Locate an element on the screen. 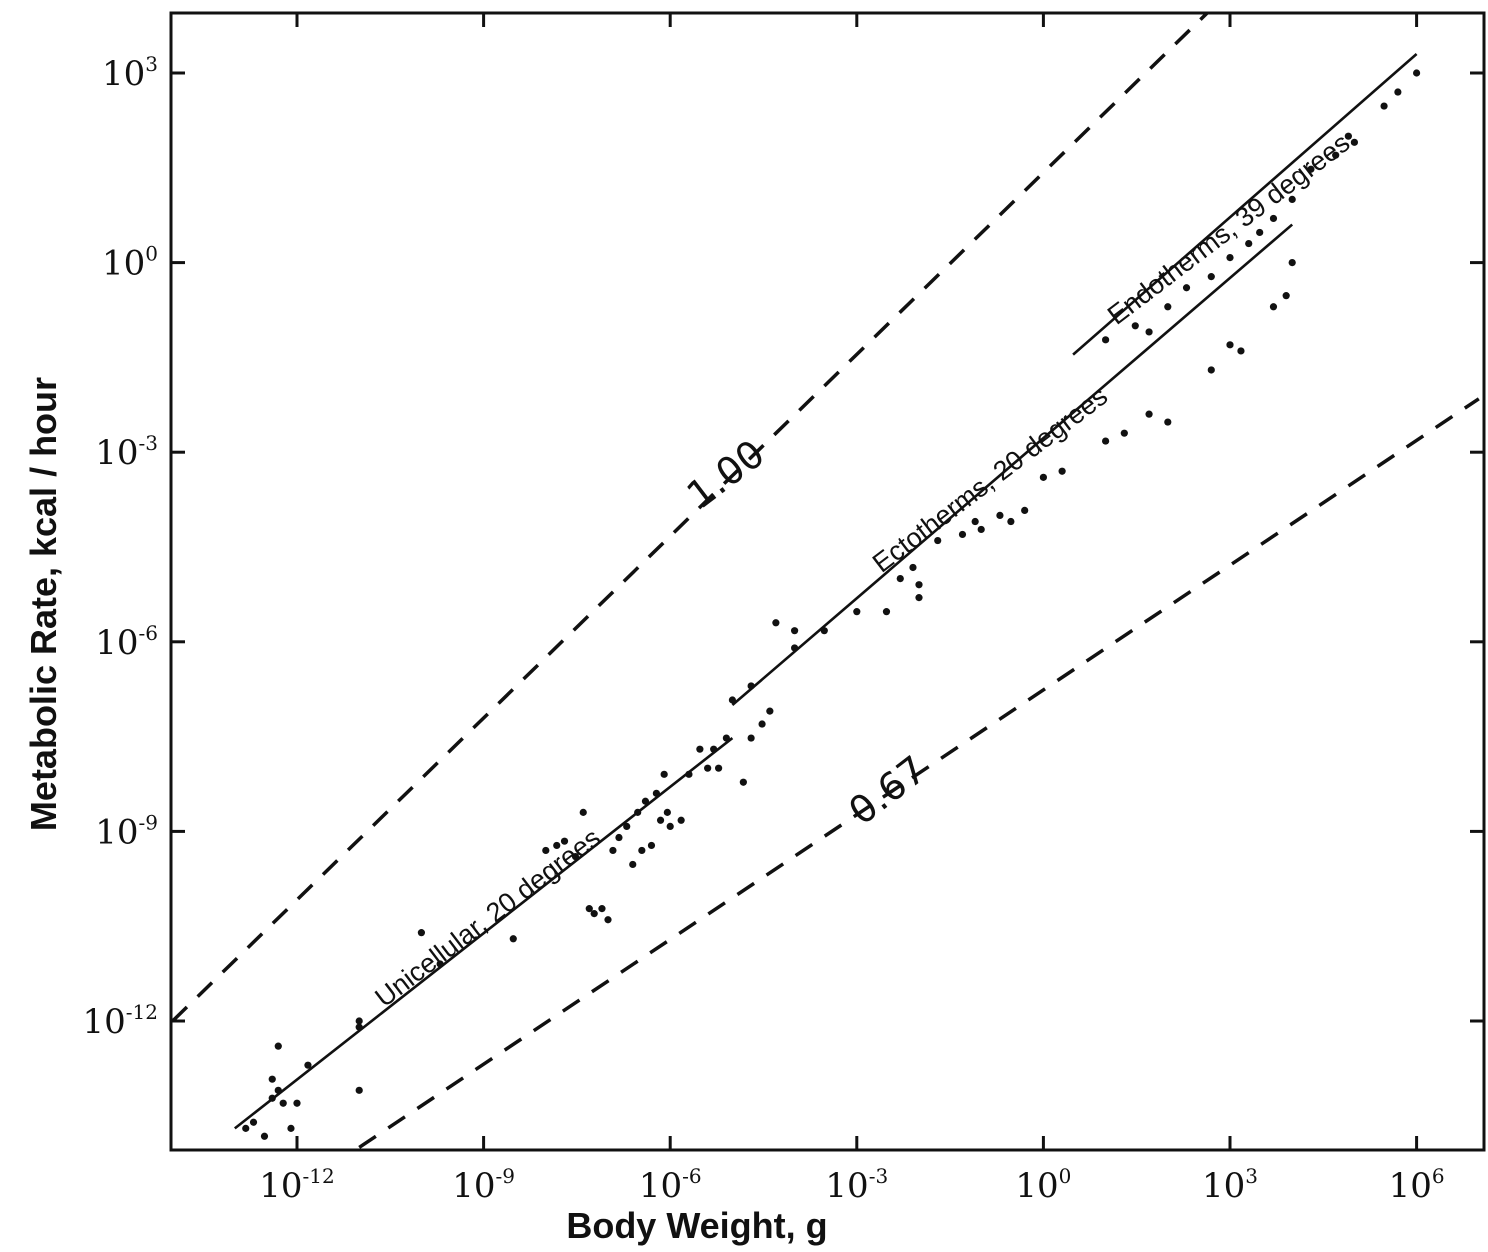 The width and height of the screenshot is (1488, 1252). y-tick-label: 10⁻³ is located at coordinates (126, 452).